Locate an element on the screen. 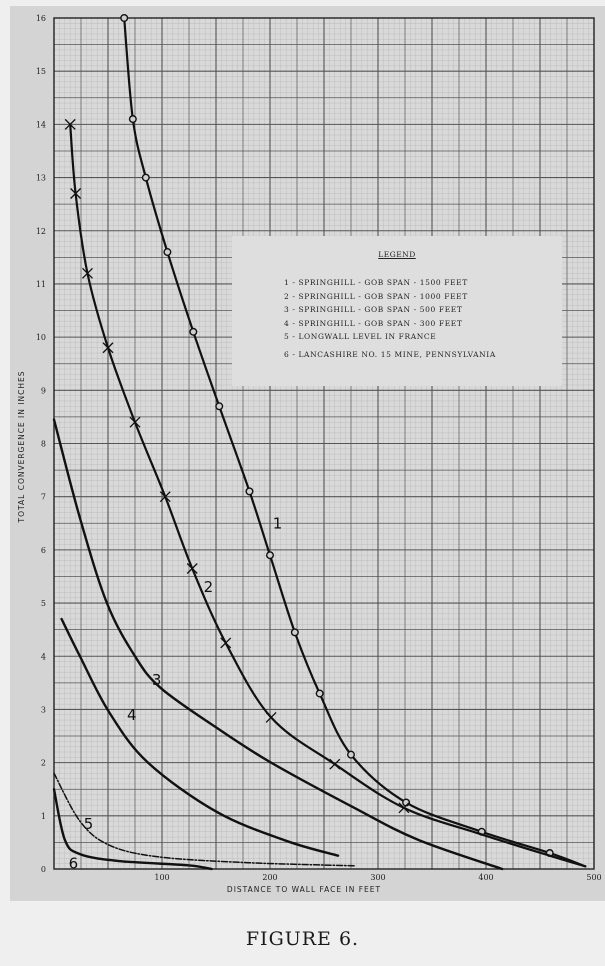  y-tick-label: 1 is located at coordinates (43, 816).